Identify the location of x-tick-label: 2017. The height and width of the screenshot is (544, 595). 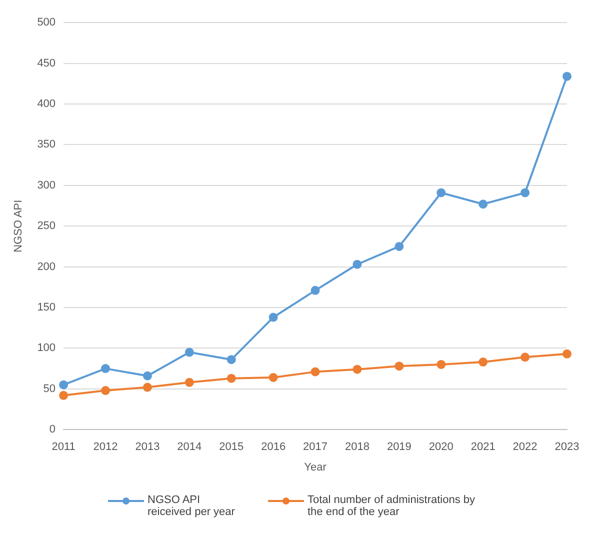
(315, 447).